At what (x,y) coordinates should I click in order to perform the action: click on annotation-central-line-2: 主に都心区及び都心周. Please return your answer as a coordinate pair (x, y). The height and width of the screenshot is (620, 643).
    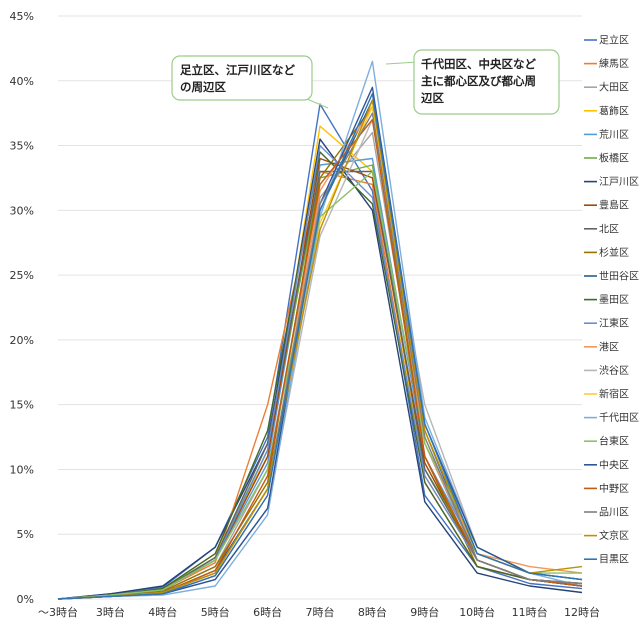
    Looking at the image, I should click on (478, 81).